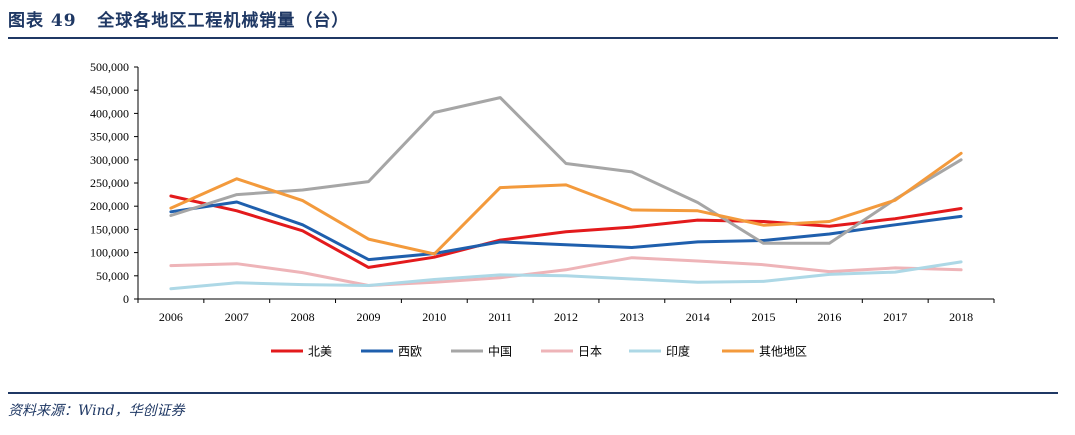  I want to click on header-rule, so click(533, 38).